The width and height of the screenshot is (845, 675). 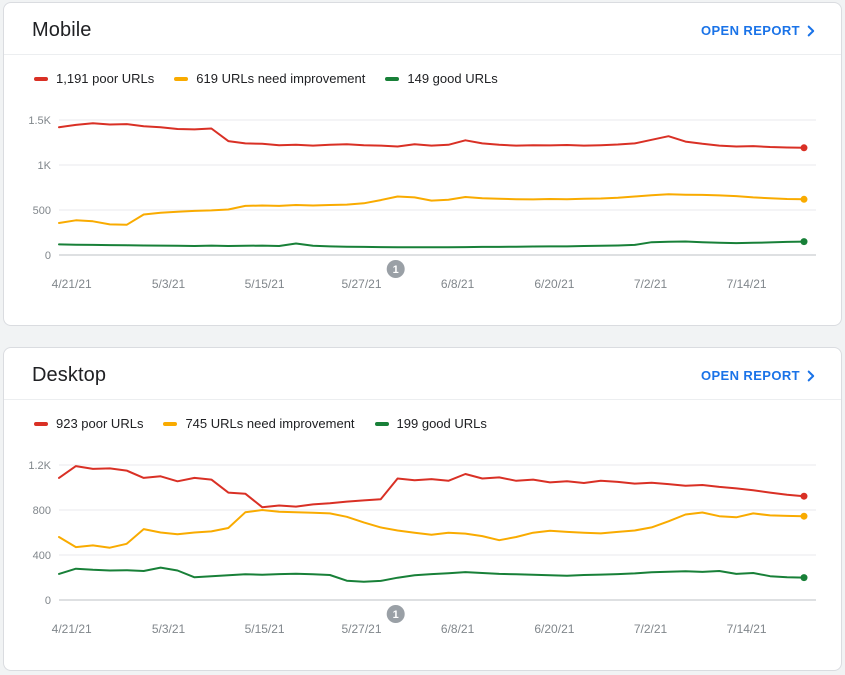 I want to click on legend-label: 745 URLs need improvement, so click(x=270, y=423).